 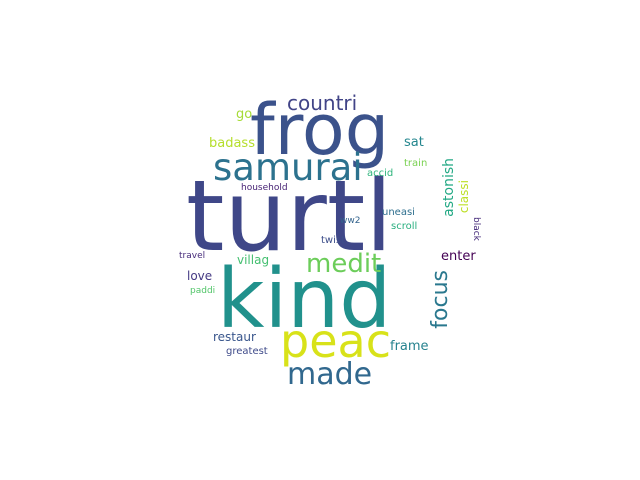 I want to click on word-villag: villag, so click(x=253, y=260).